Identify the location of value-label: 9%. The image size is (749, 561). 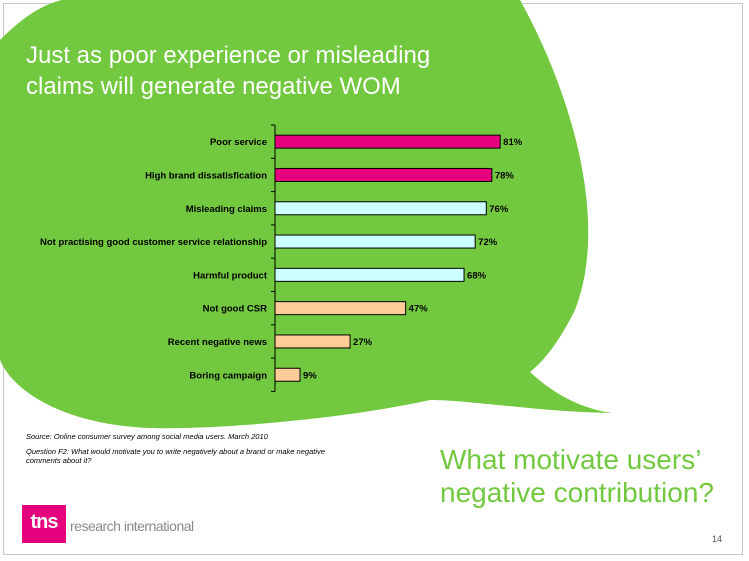
(310, 375).